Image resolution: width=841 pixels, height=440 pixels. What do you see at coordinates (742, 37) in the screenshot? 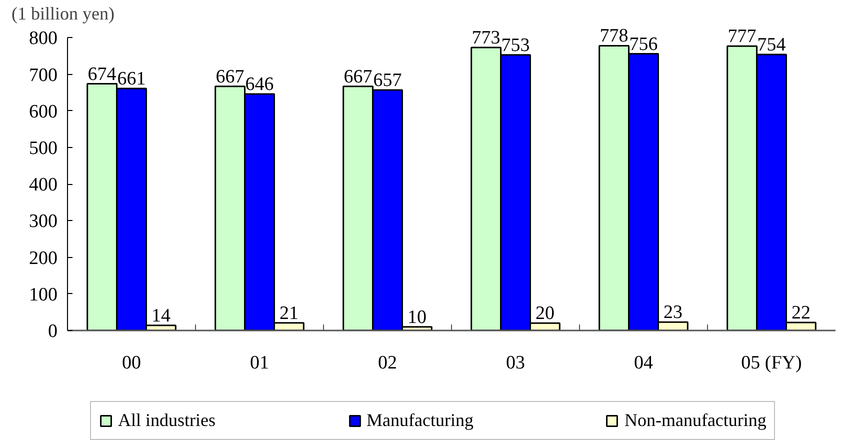
I see `data-label: 777` at bounding box center [742, 37].